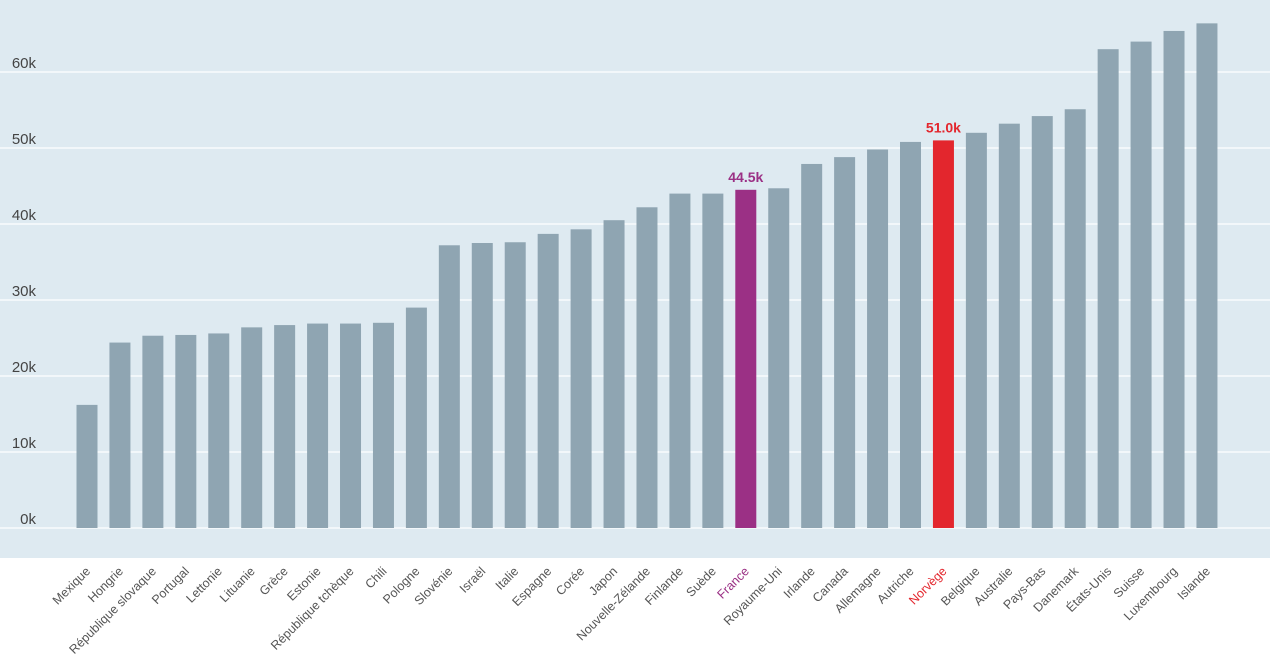  What do you see at coordinates (24, 291) in the screenshot?
I see `y-tick-label: 30k` at bounding box center [24, 291].